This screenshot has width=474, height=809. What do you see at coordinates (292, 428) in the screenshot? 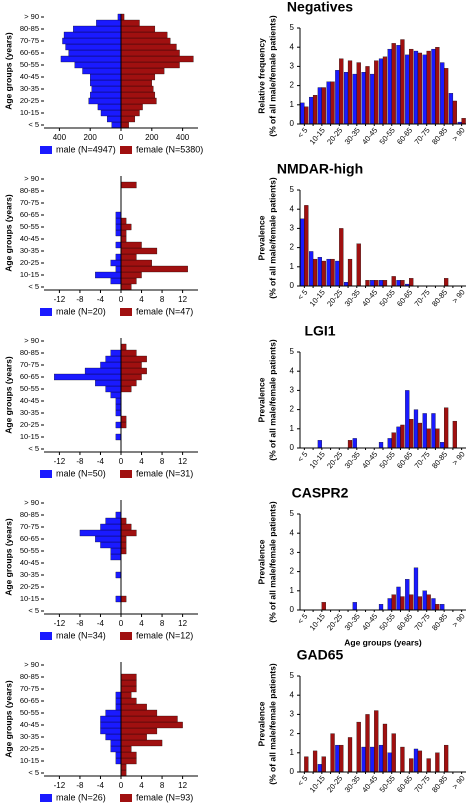
I see `y-tick-label: 1` at bounding box center [292, 428].